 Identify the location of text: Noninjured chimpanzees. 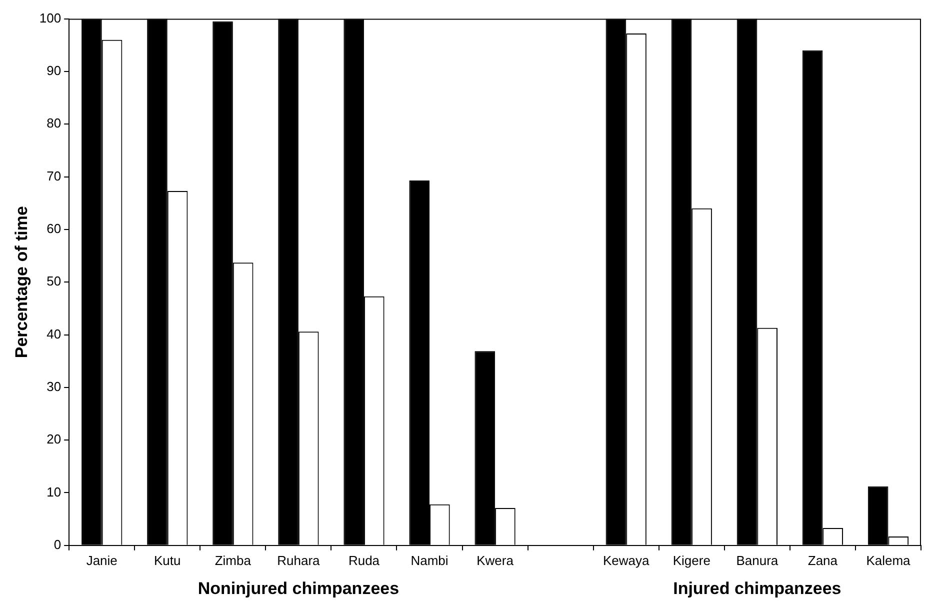
(299, 588).